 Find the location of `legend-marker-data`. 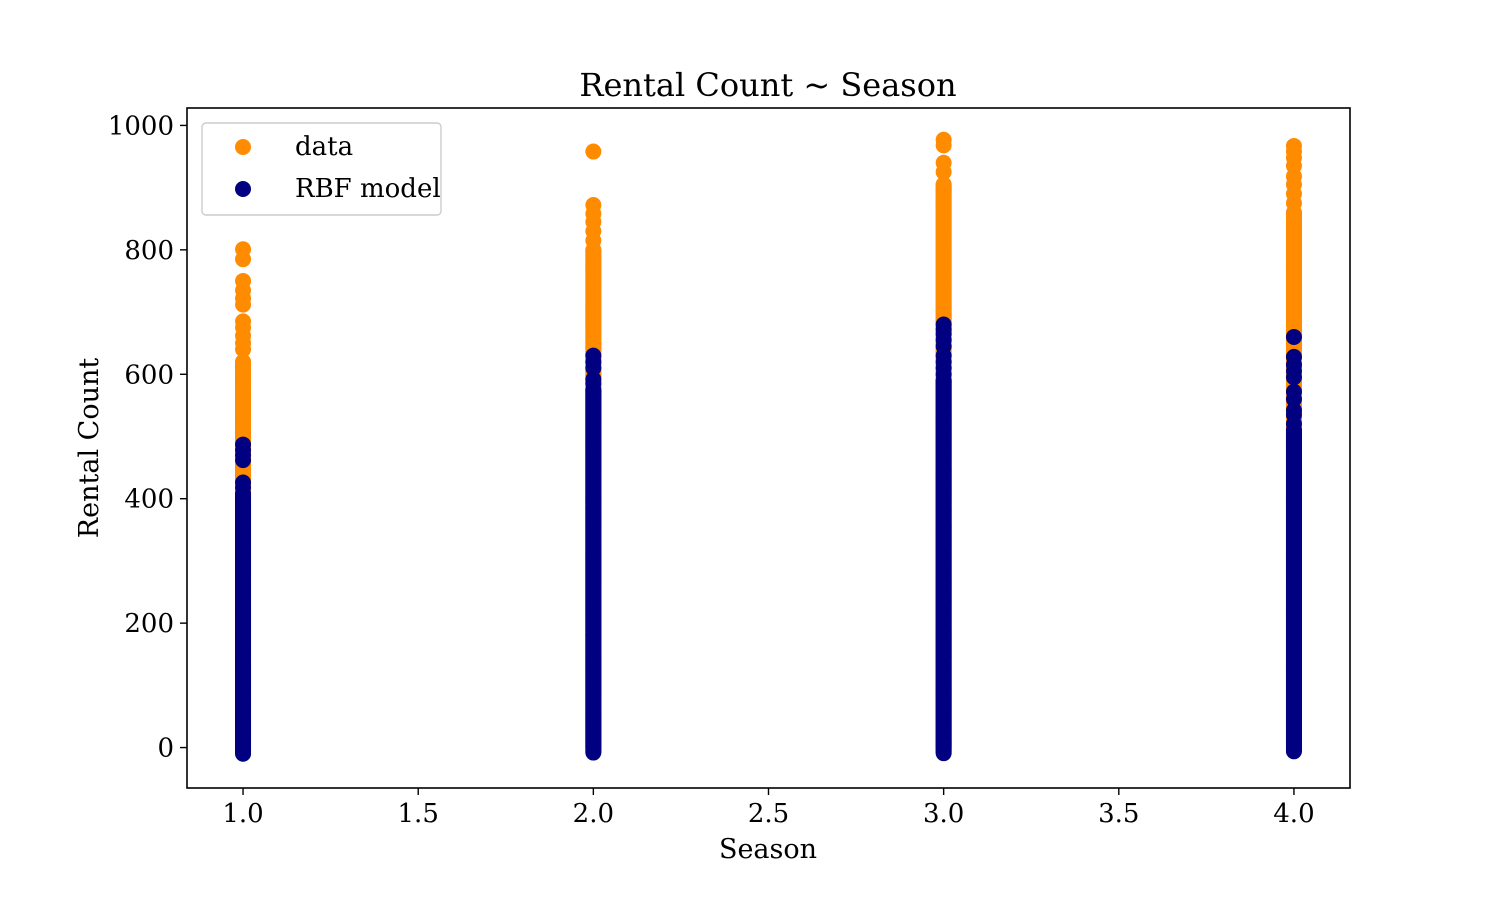

legend-marker-data is located at coordinates (243, 147).